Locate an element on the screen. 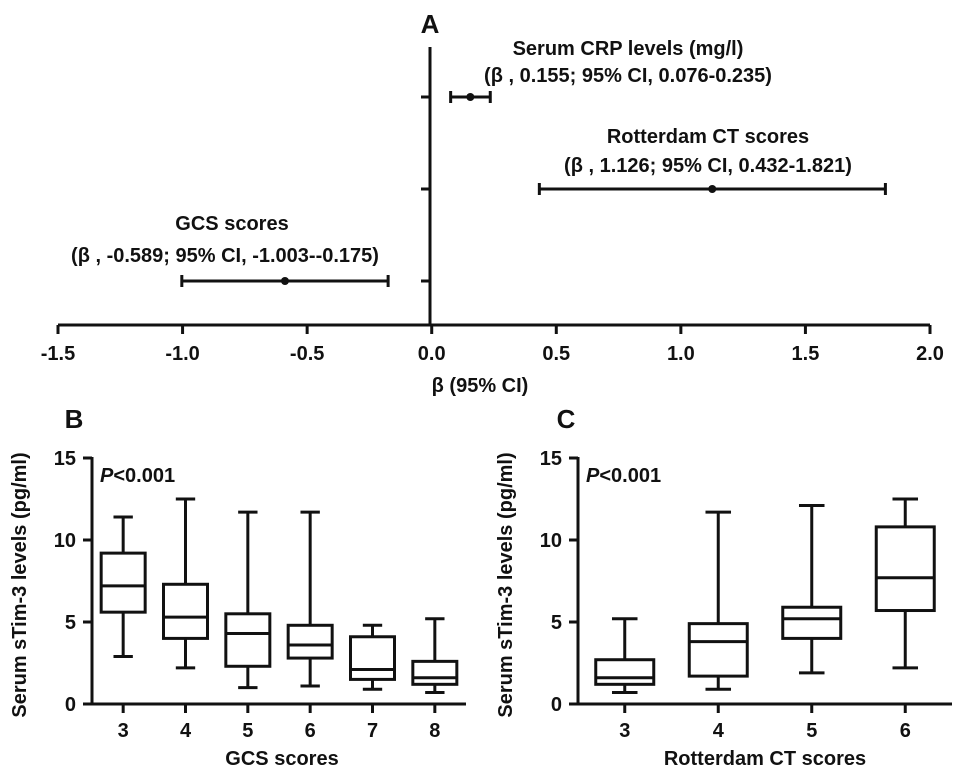  crp-ci-text: (β , 0.155; 95% CI, 0.076-0.235) is located at coordinates (628, 76).